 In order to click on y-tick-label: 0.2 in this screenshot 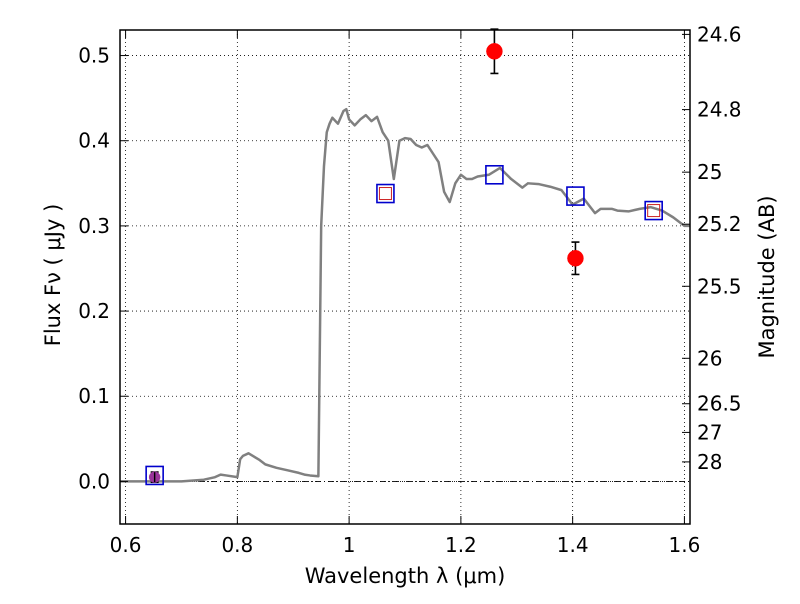, I will do `click(94, 311)`.